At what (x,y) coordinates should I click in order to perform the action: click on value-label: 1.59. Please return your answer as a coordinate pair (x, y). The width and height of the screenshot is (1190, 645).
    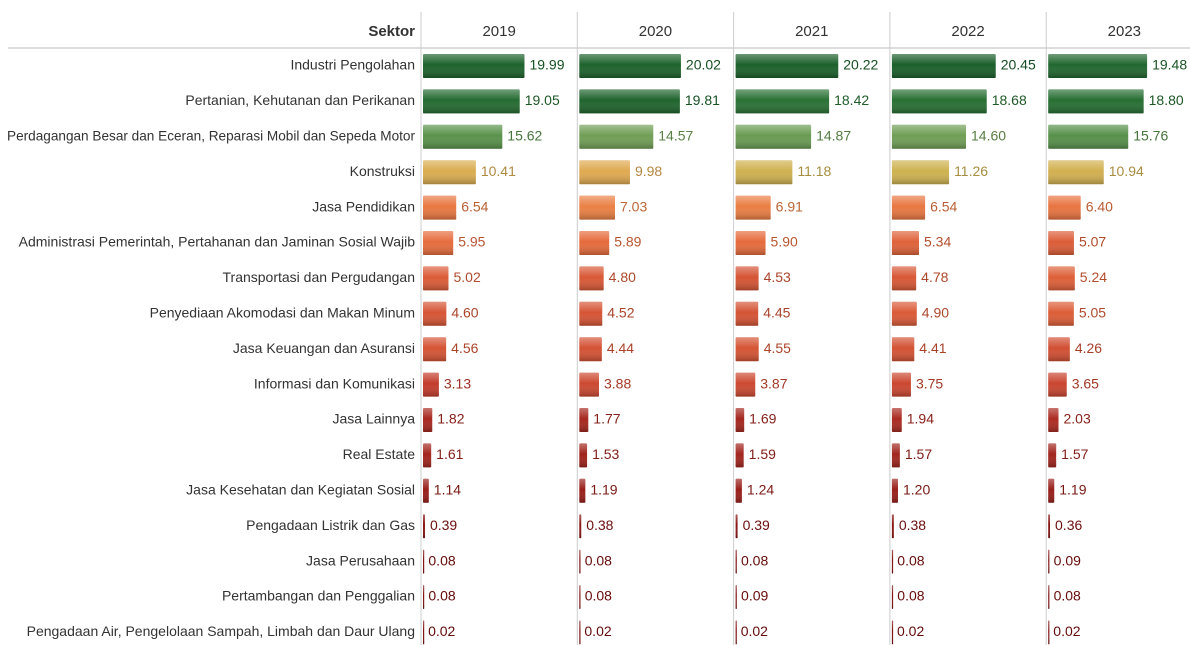
    Looking at the image, I should click on (762, 454).